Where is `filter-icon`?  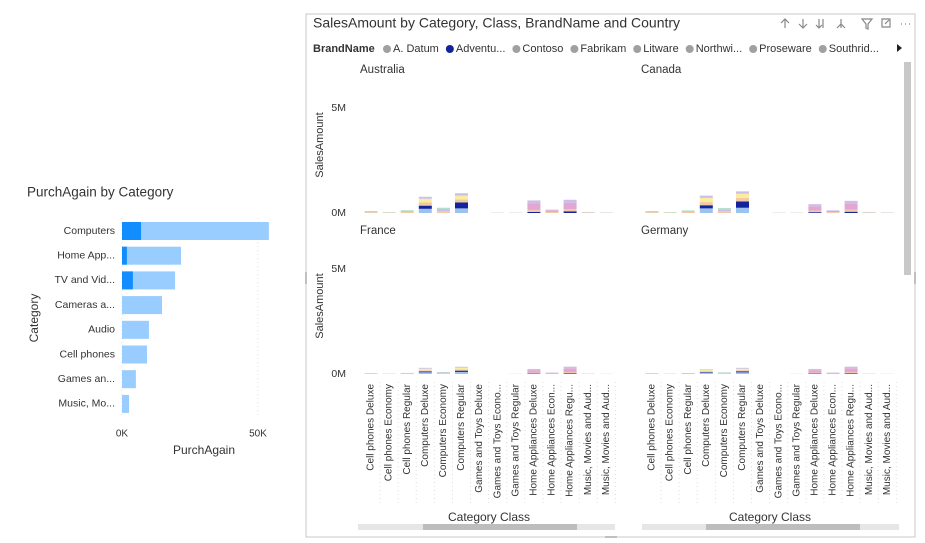
filter-icon is located at coordinates (867, 24).